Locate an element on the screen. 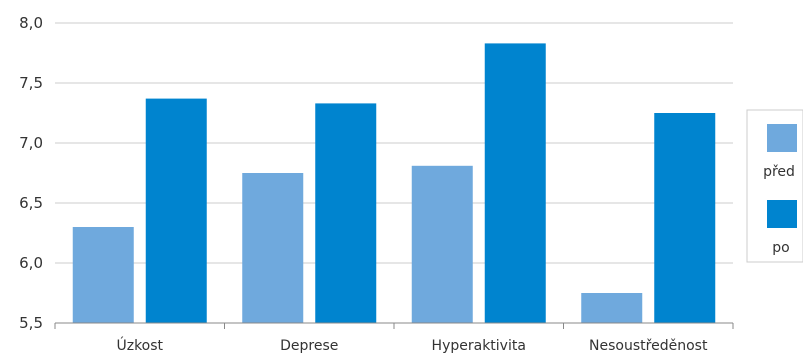 The image size is (803, 356). legend-swatch-po is located at coordinates (782, 214).